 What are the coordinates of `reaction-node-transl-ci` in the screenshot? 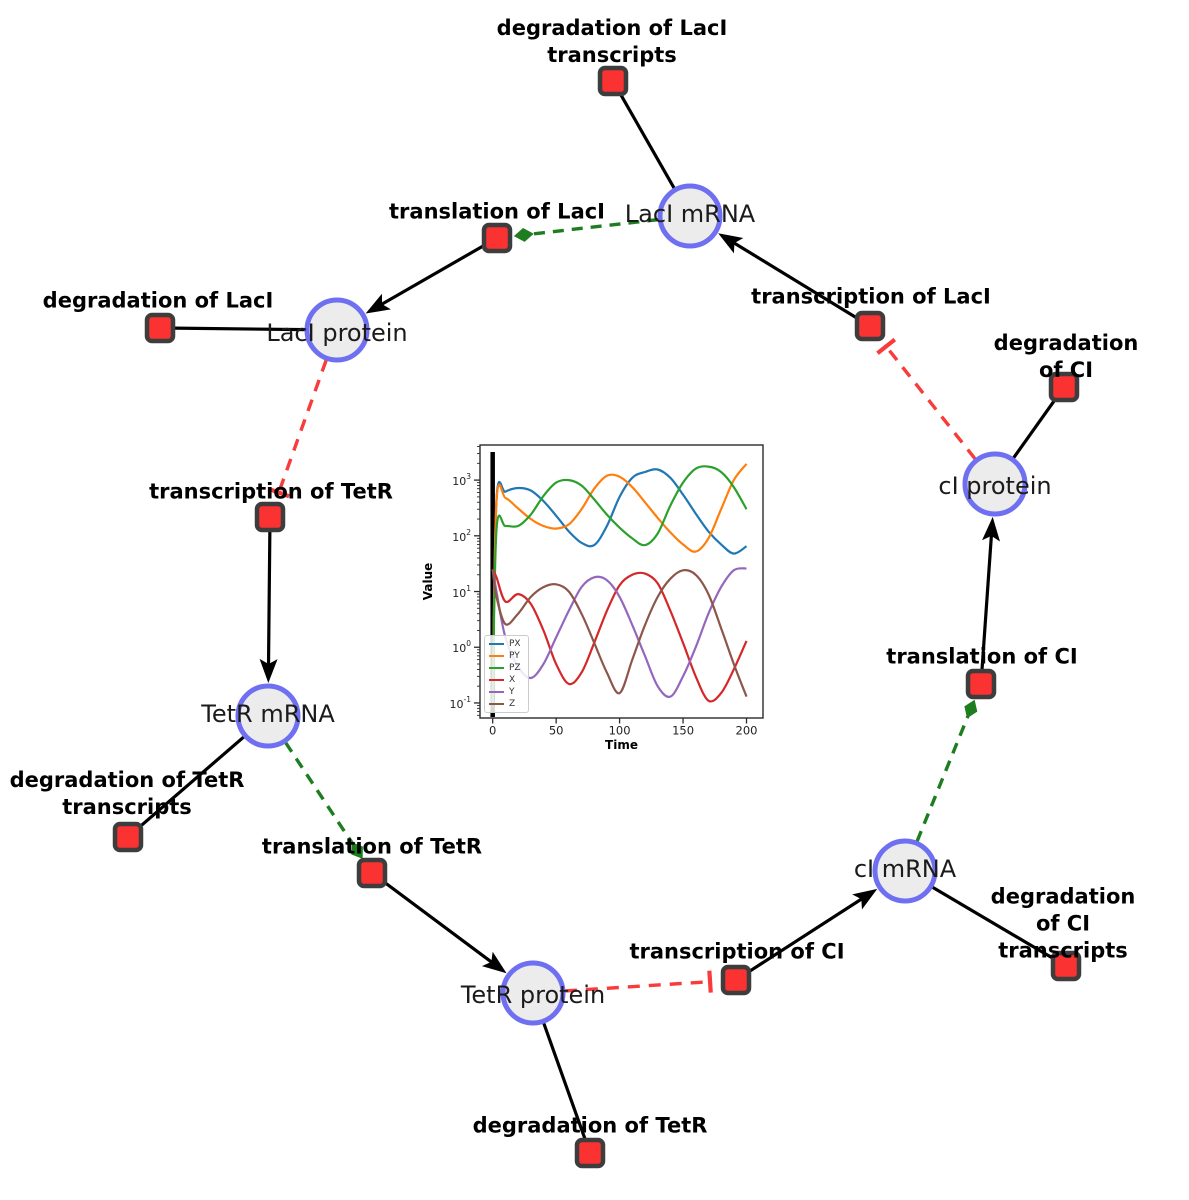 It's located at (981, 684).